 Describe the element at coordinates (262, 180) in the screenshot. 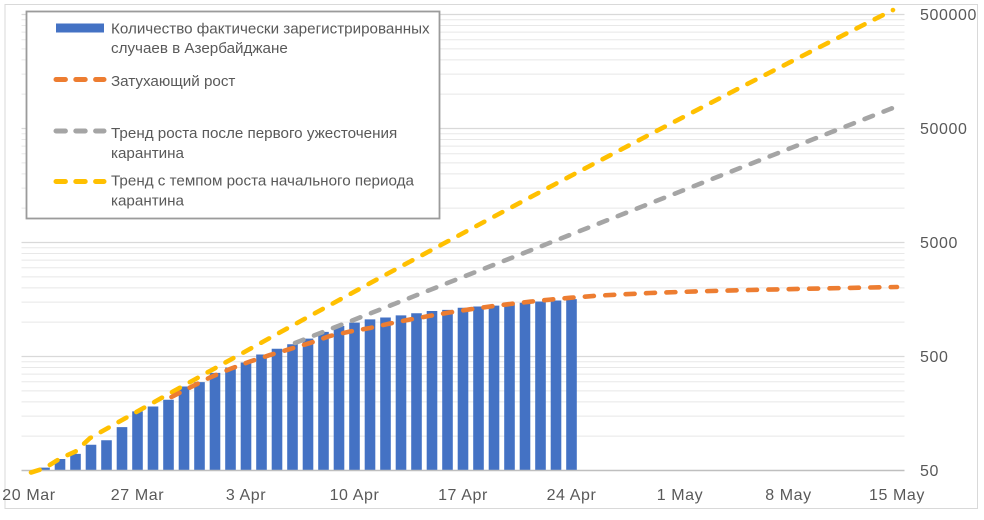

I see `svg-text:Тренд с темпом роста начальног: Тренд с темпом роста начального периода` at that location.